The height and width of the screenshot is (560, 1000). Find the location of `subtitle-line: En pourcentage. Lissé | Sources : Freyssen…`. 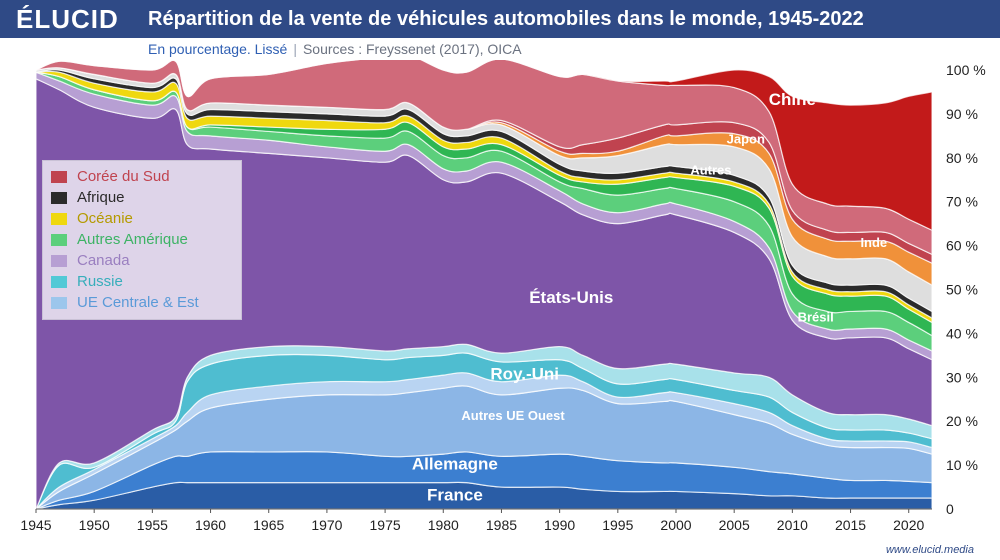

subtitle-line: En pourcentage. Lissé | Sources : Freyssen… is located at coordinates (335, 49).